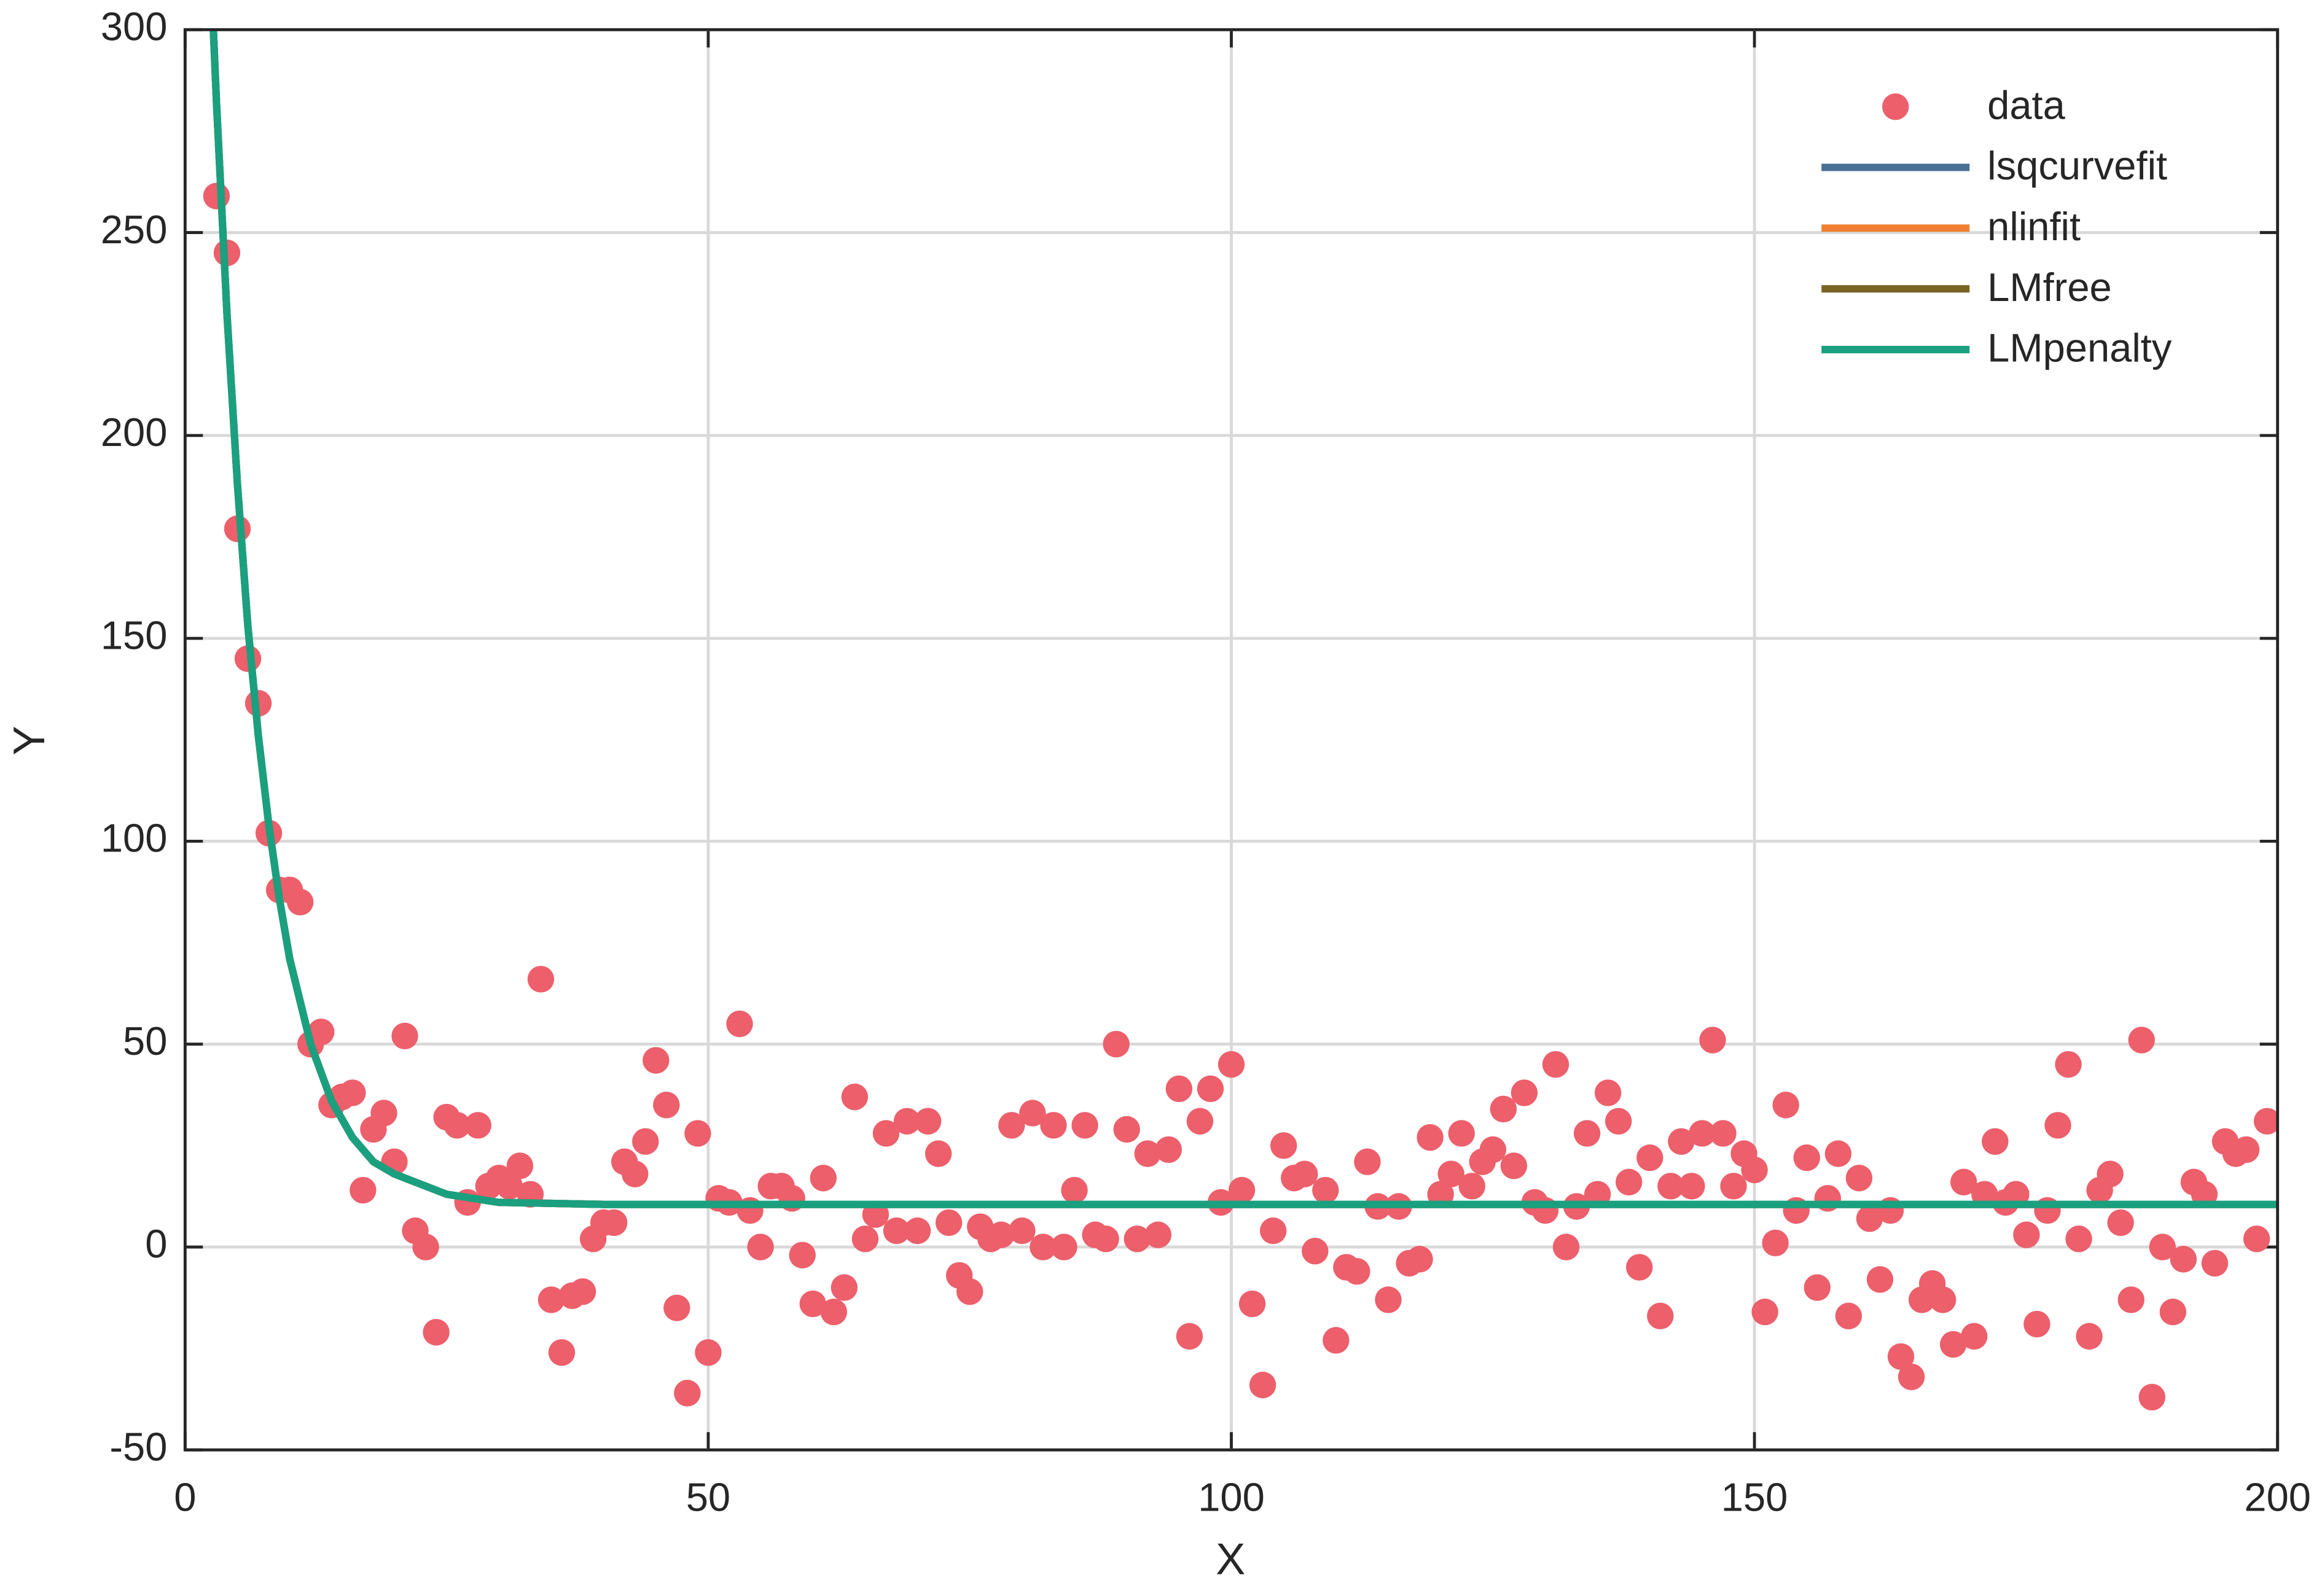 The width and height of the screenshot is (2322, 1596). I want to click on x-tick-label: 0, so click(185, 1496).